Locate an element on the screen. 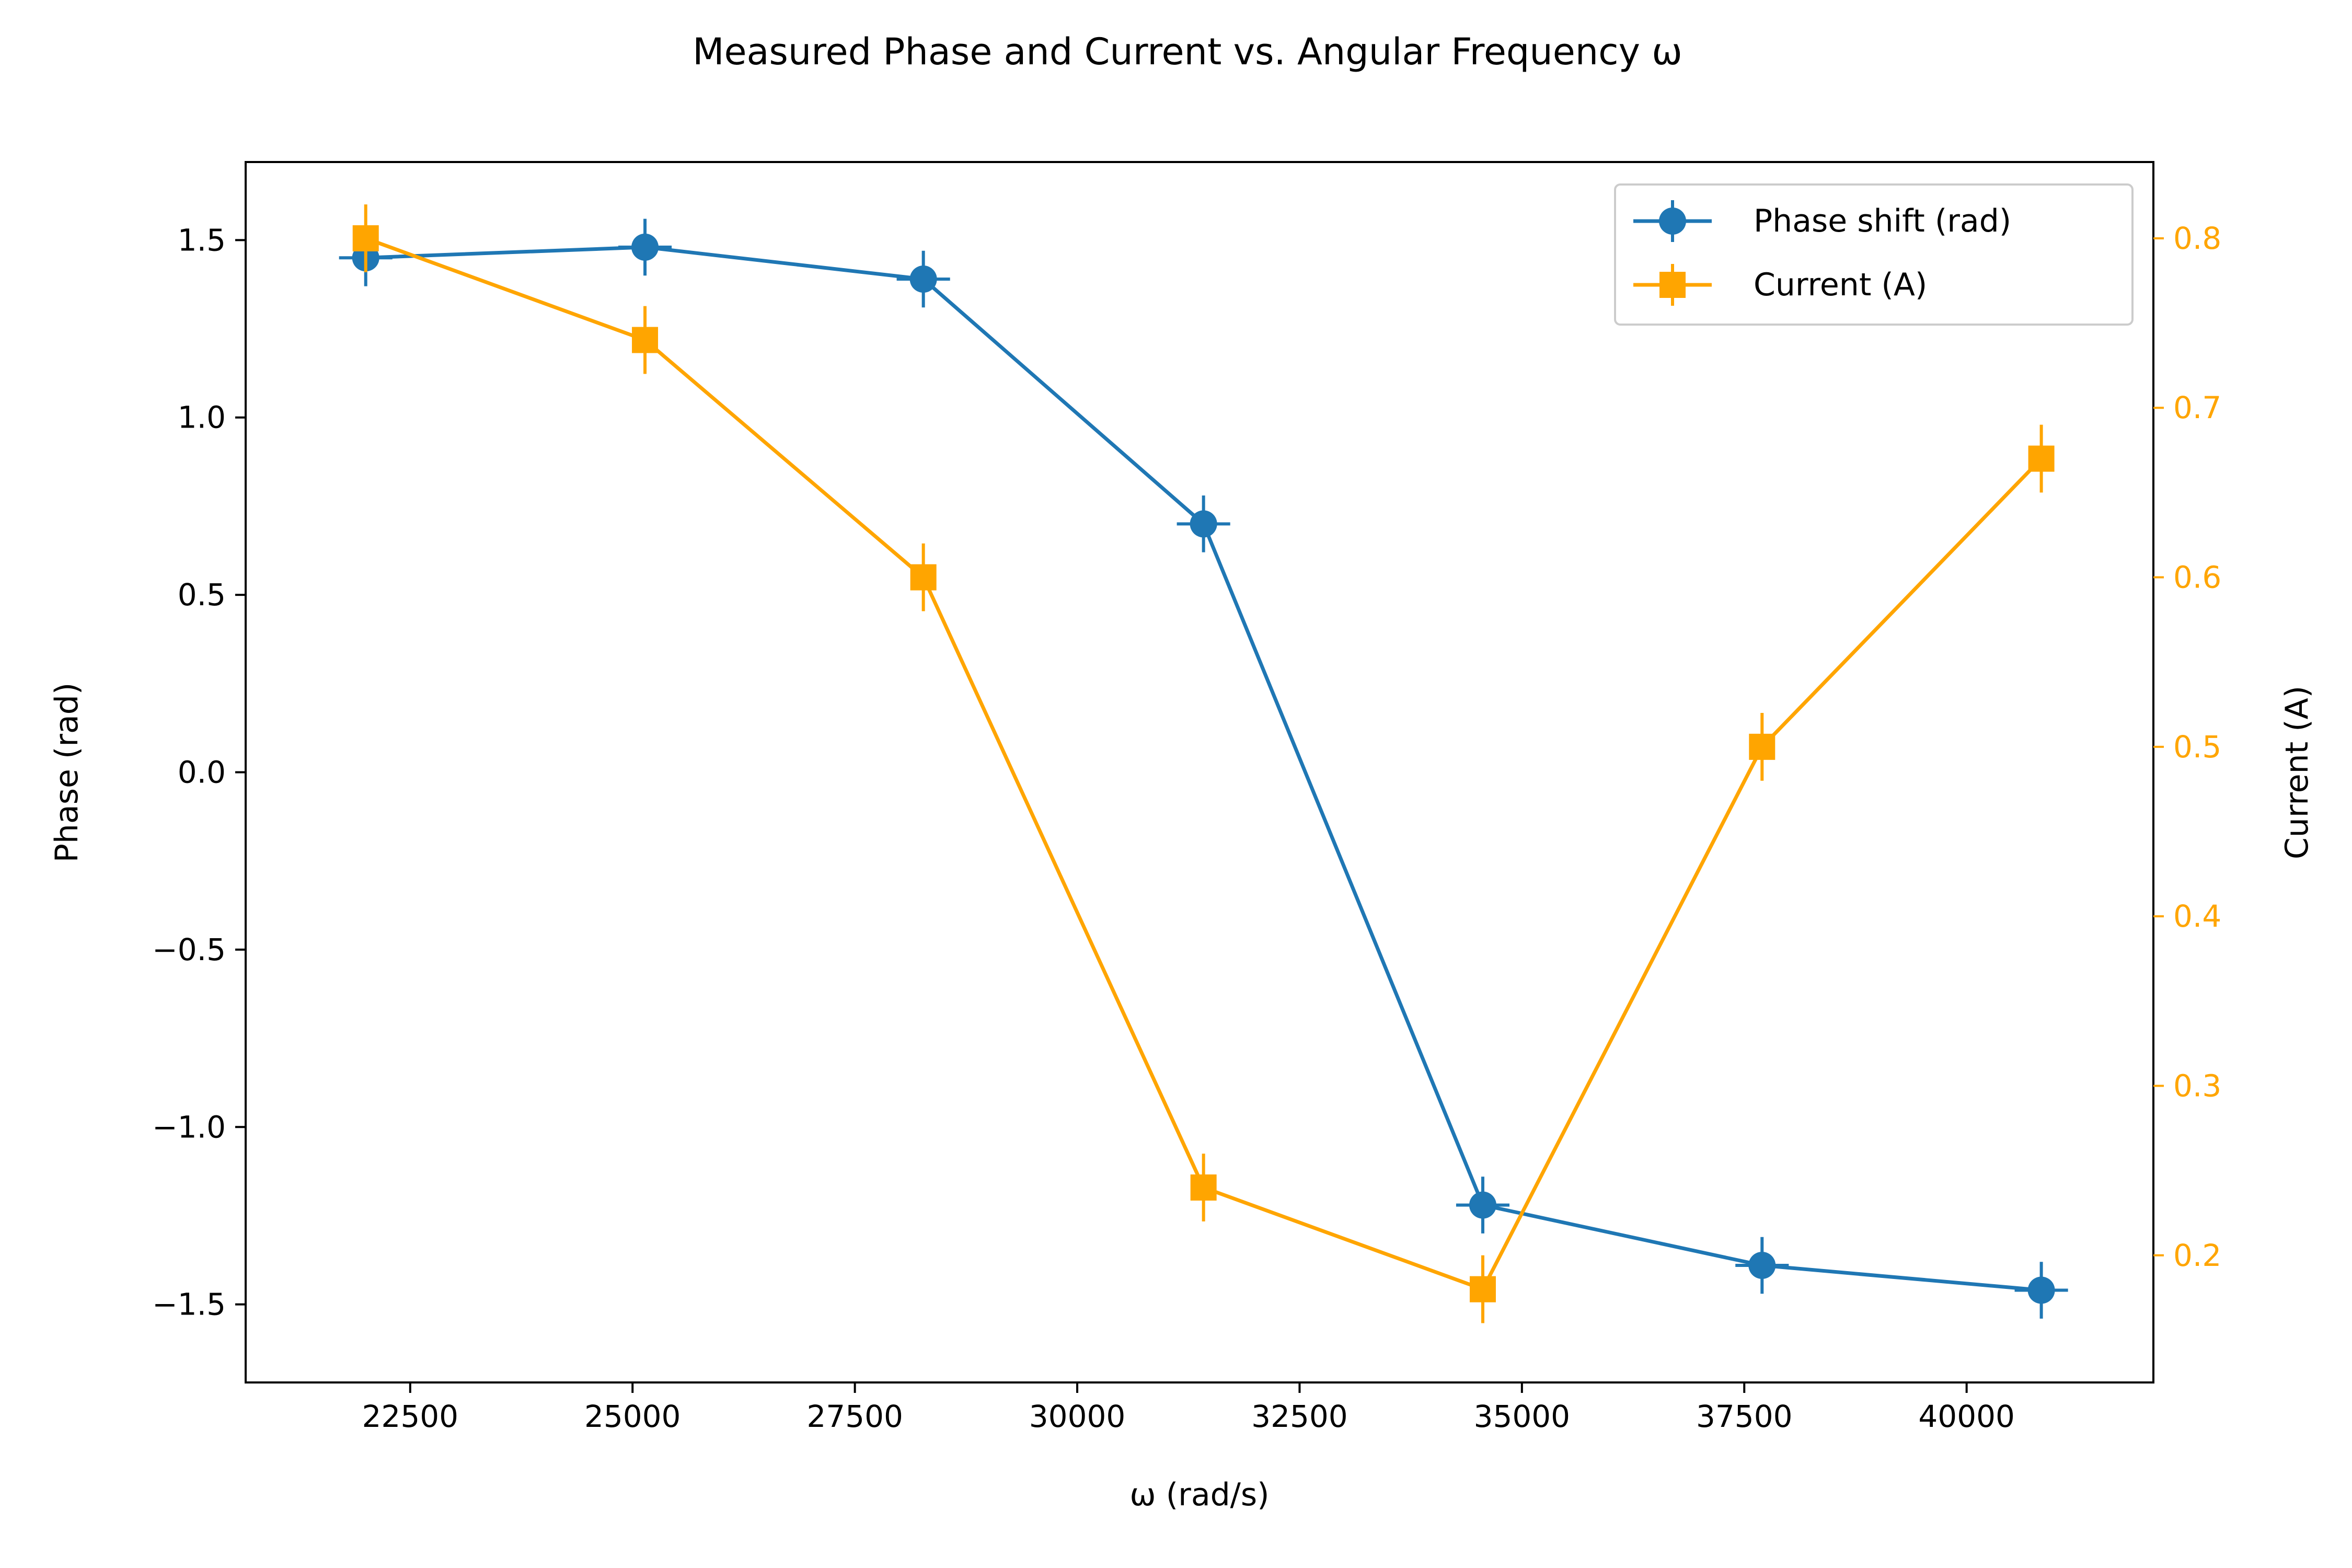 The width and height of the screenshot is (2352, 1568). legend-box is located at coordinates (1874, 254).